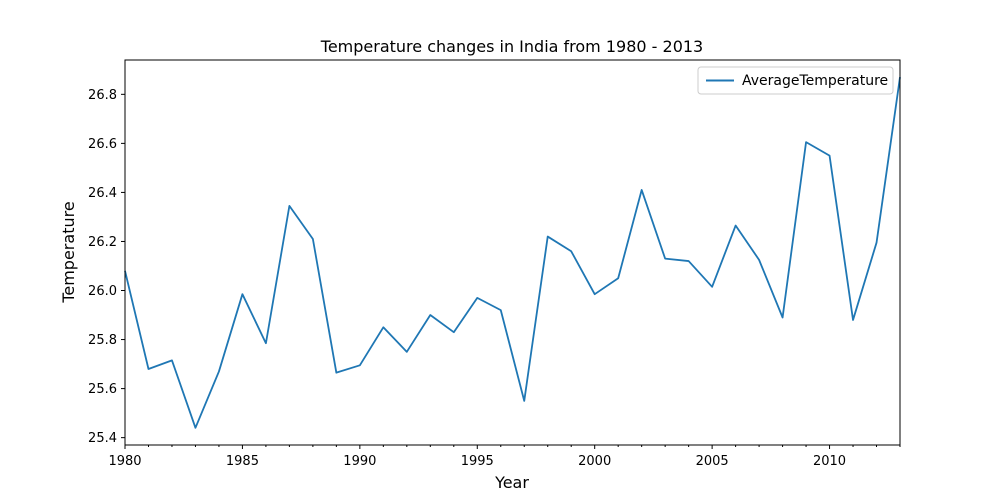 The width and height of the screenshot is (1000, 500). Describe the element at coordinates (511, 482) in the screenshot. I see `x-axis-label: Year` at that location.